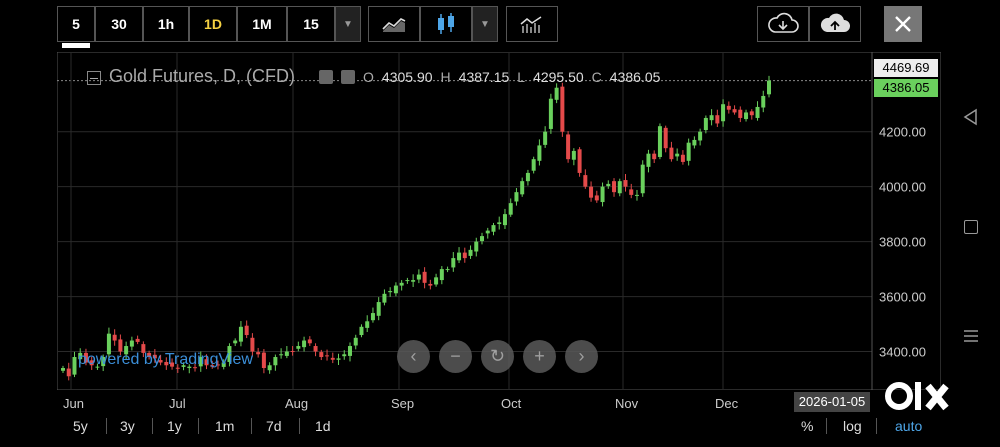 This screenshot has height=447, width=1000. I want to click on period-1d: 1d, so click(323, 426).